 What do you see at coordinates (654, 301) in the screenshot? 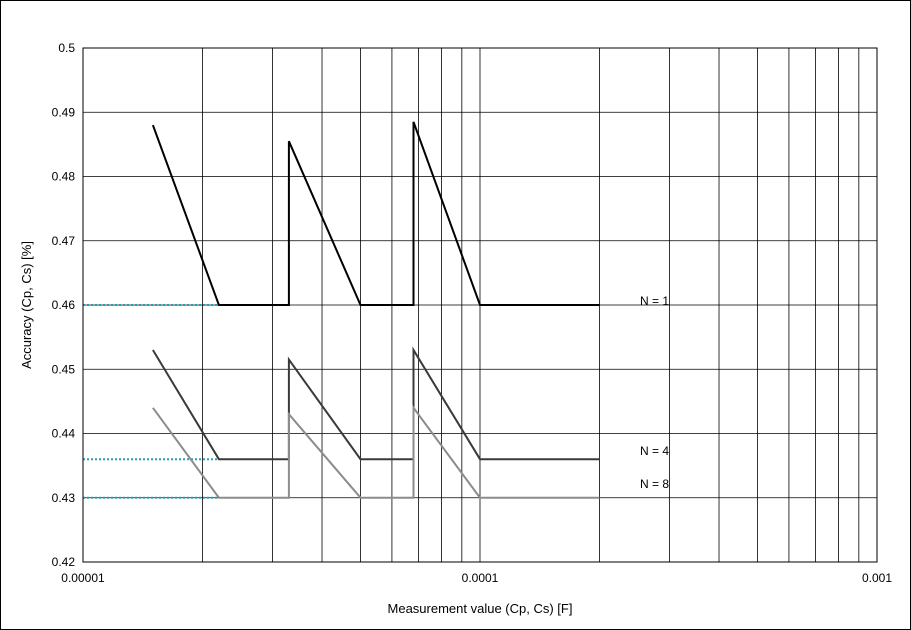
I see `series-label: N = 1` at bounding box center [654, 301].